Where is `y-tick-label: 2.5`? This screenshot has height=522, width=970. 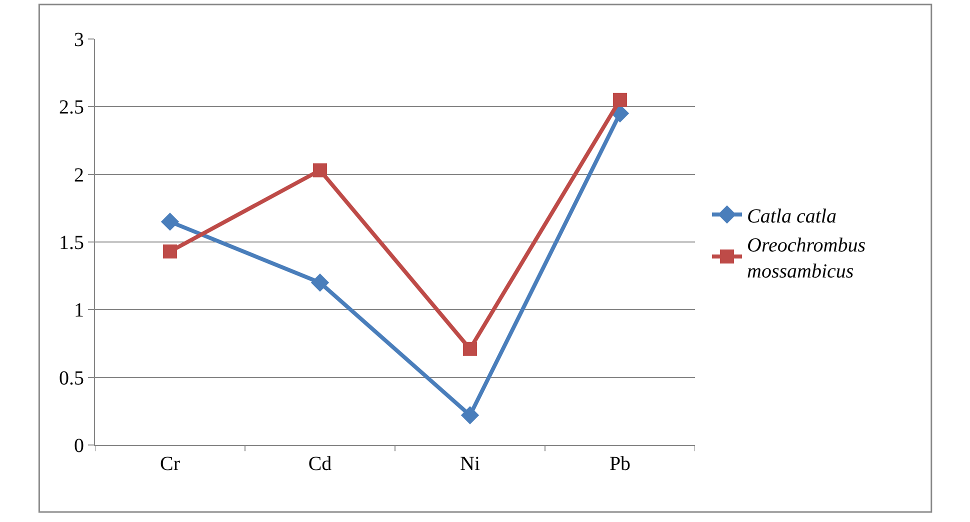
y-tick-label: 2.5 is located at coordinates (71, 107).